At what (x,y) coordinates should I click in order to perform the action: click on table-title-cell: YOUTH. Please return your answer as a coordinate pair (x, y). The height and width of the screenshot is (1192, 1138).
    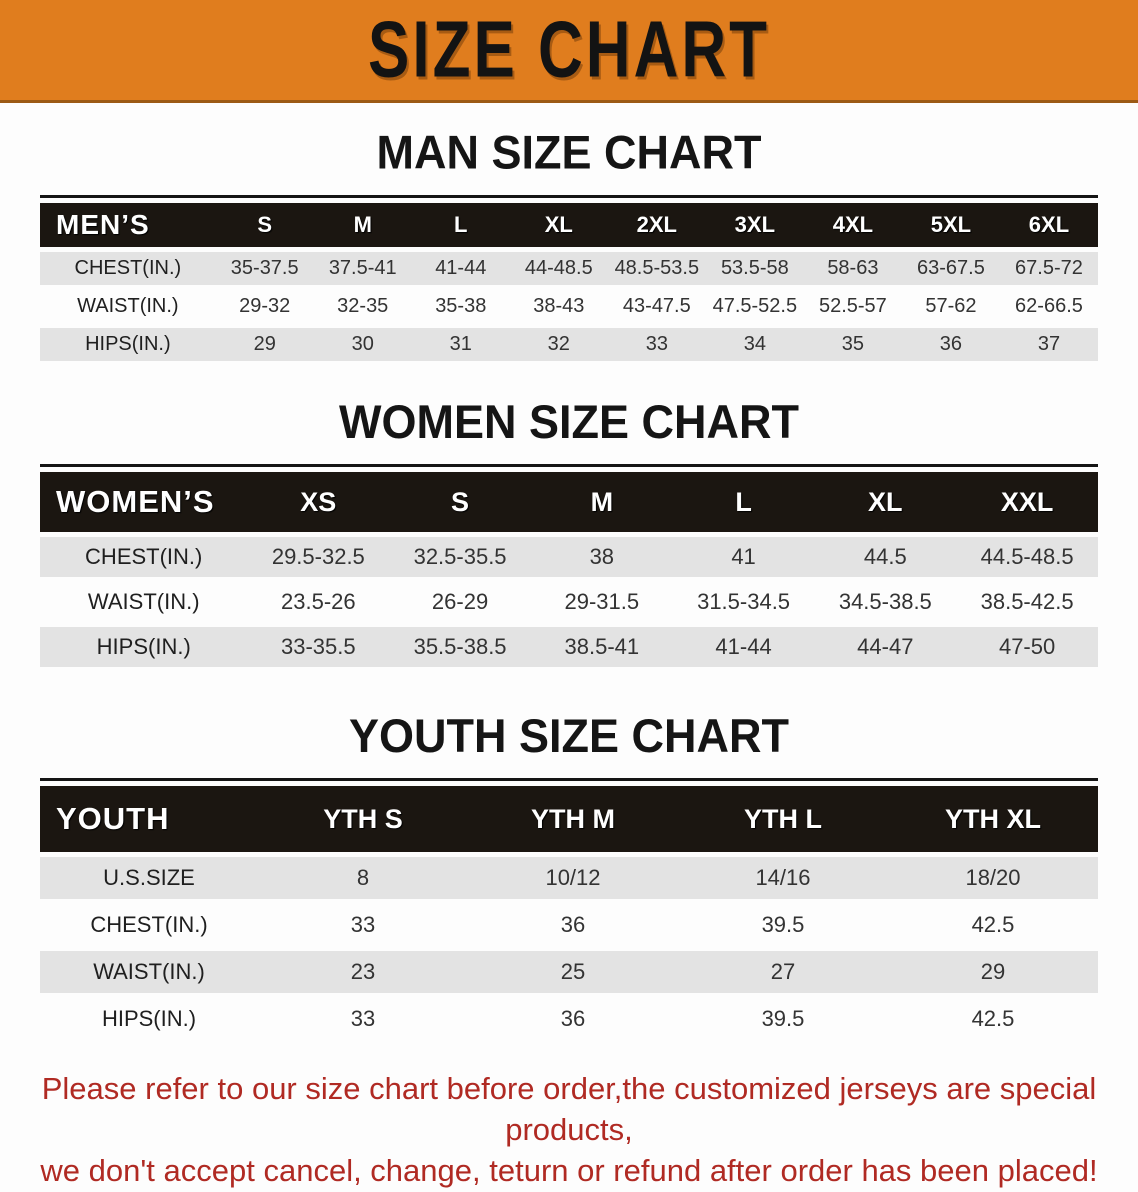
    Looking at the image, I should click on (149, 819).